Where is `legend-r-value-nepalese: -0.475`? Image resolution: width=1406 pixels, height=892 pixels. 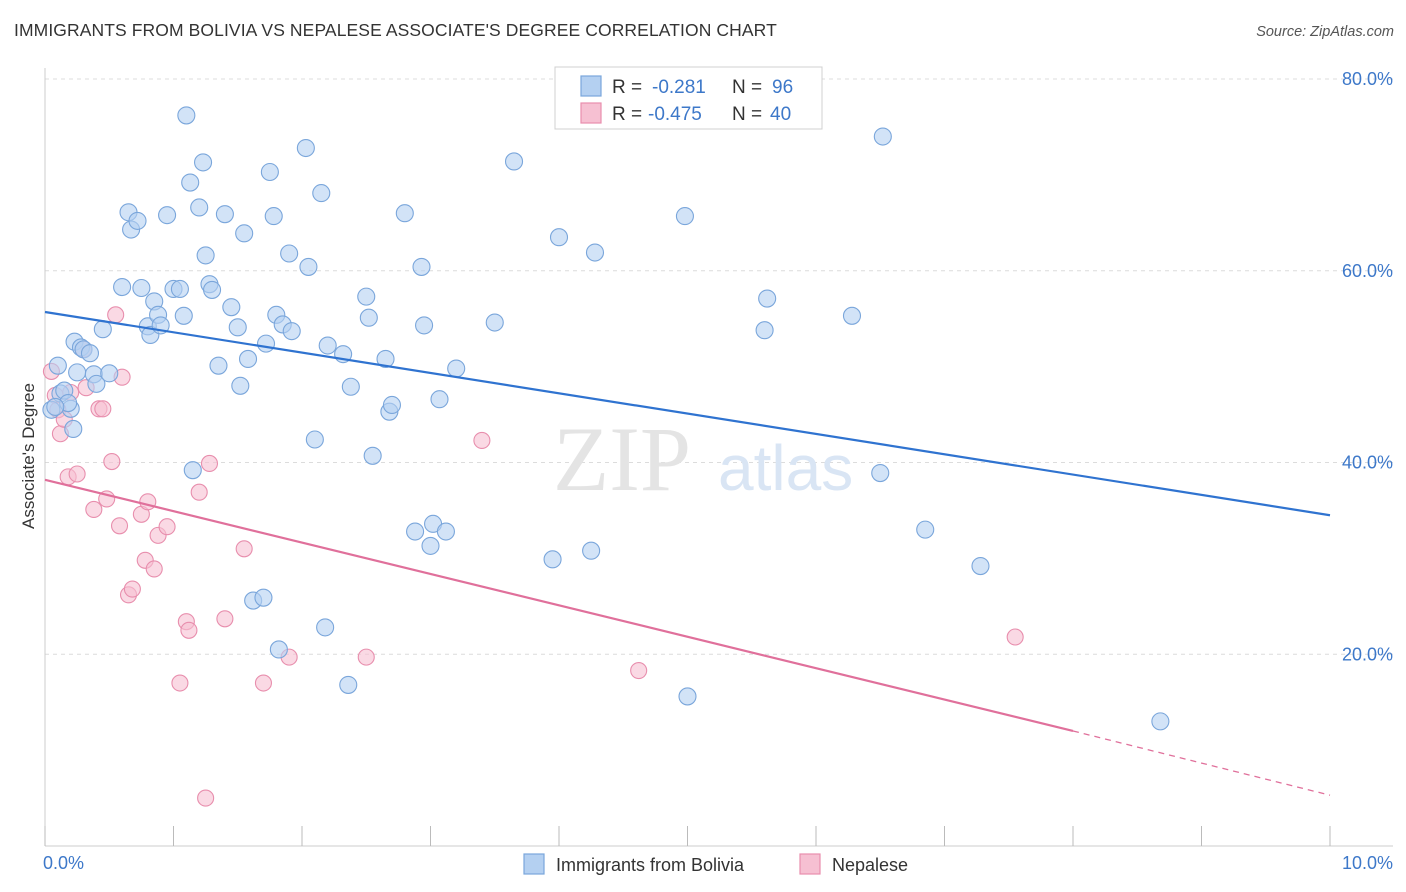
legend-r-value-nepalese: -0.475 is located at coordinates (675, 114).